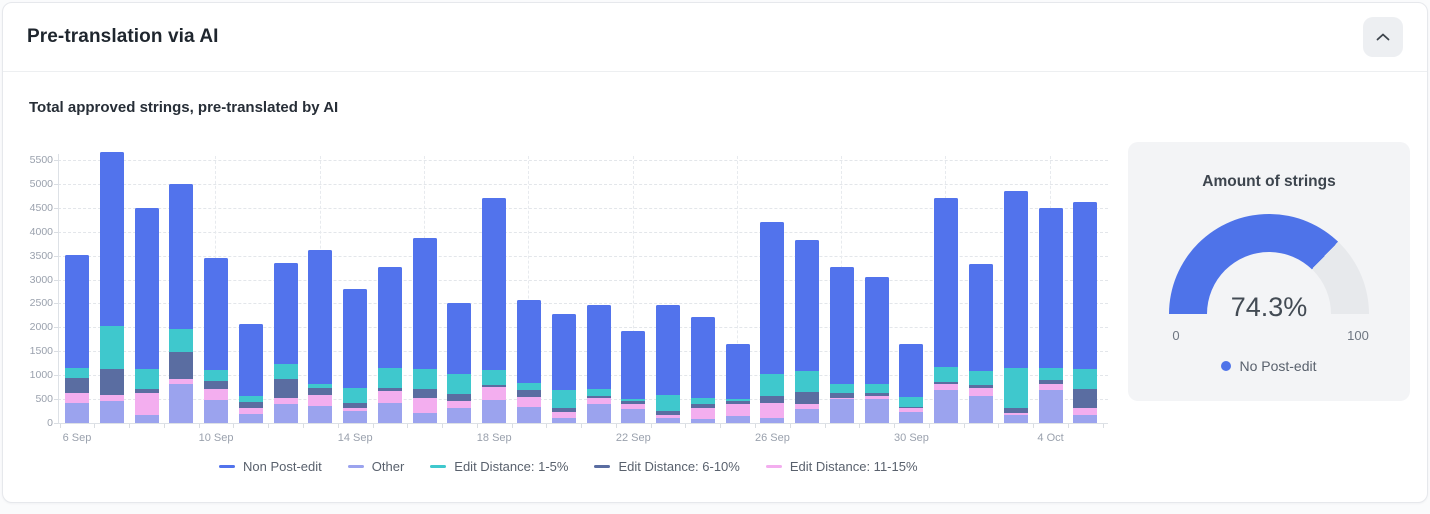 This screenshot has height=514, width=1430. I want to click on bar-23-sep, so click(668, 364).